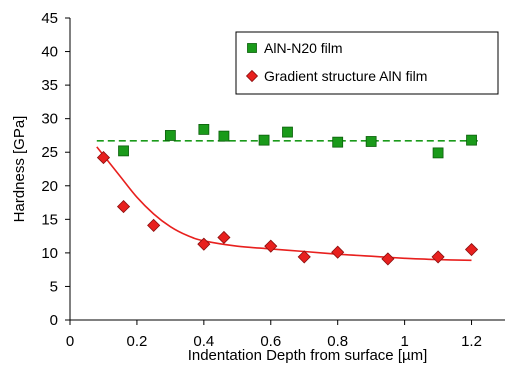  What do you see at coordinates (49, 186) in the screenshot?
I see `y-tick-label: 20` at bounding box center [49, 186].